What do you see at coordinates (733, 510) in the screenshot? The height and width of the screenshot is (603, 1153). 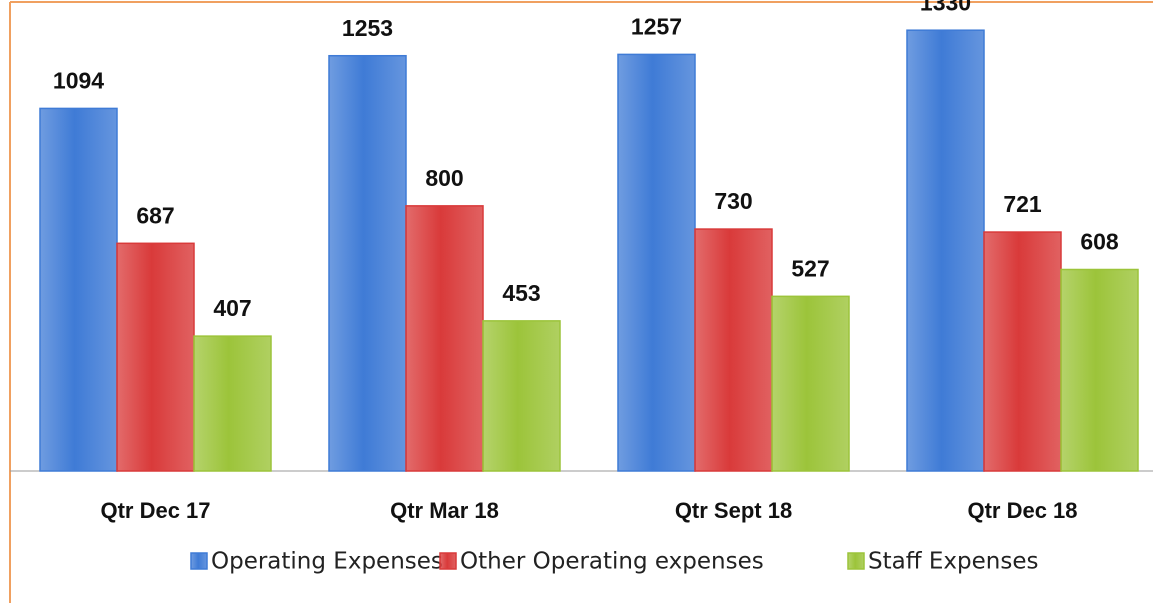 I see `x-tick-label: Qtr Sept 18` at bounding box center [733, 510].